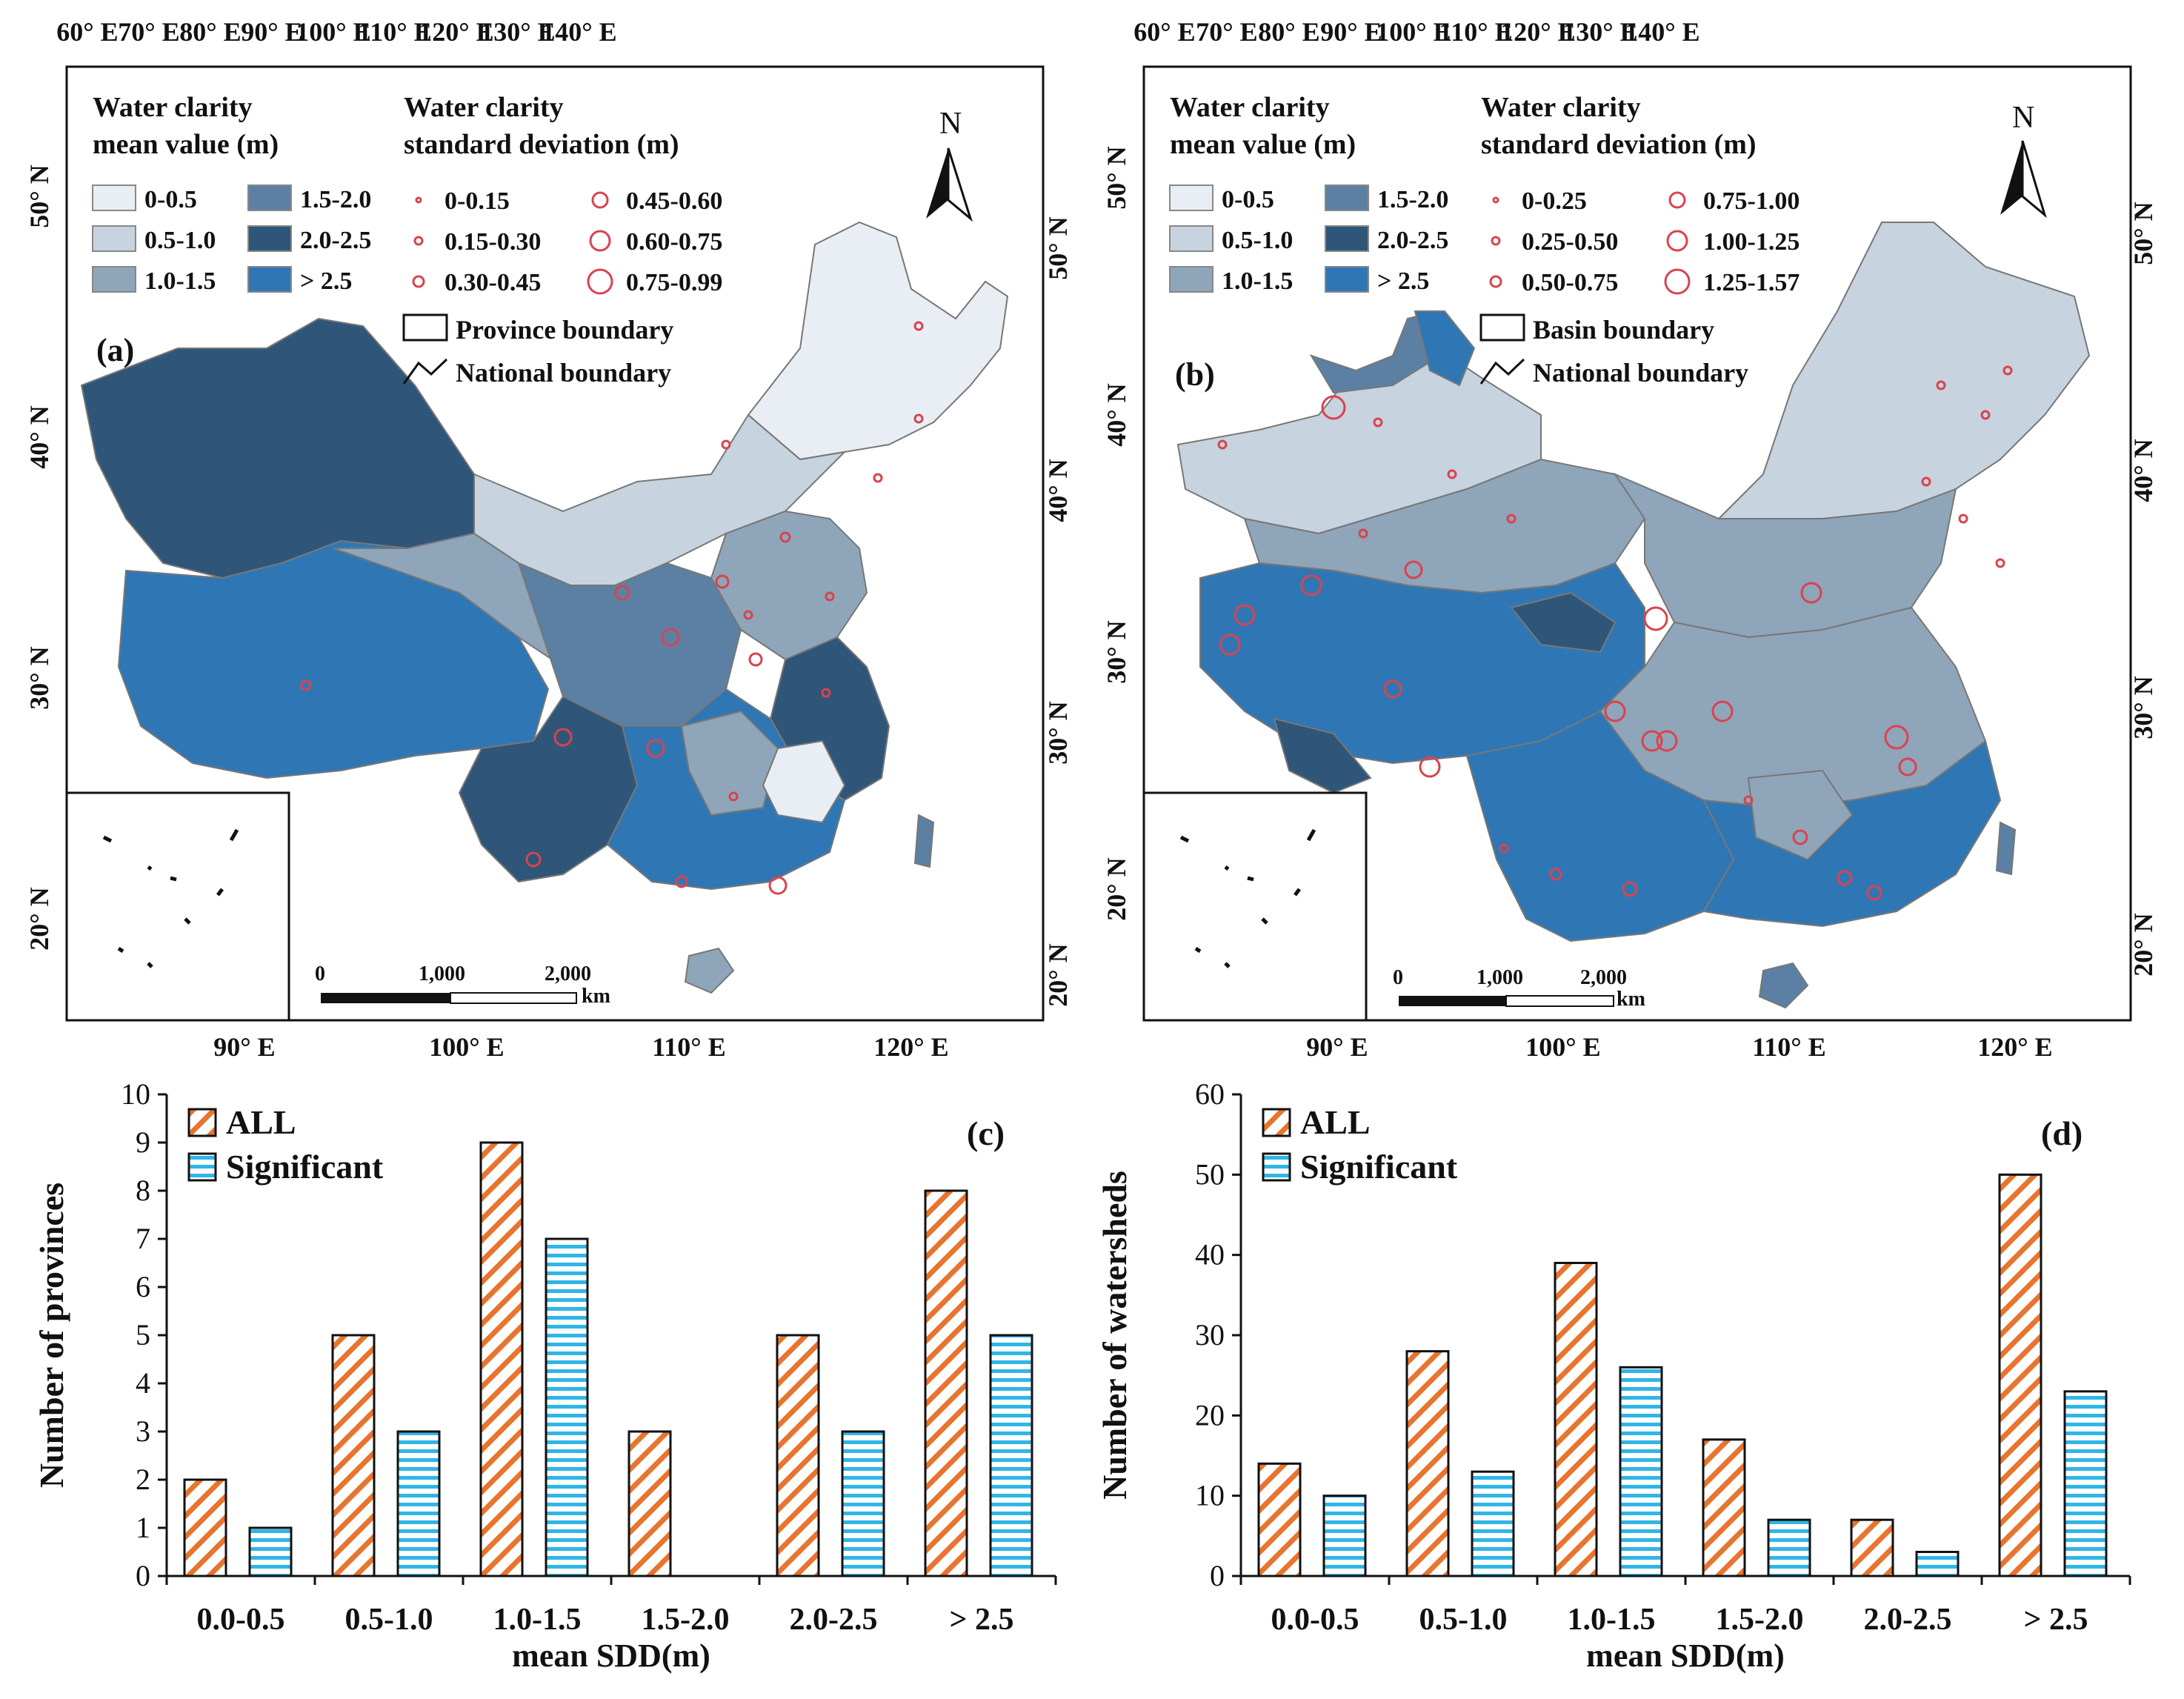 The image size is (2184, 1699). What do you see at coordinates (1114, 1335) in the screenshot?
I see `y-axis-label: Number of watersheds` at bounding box center [1114, 1335].